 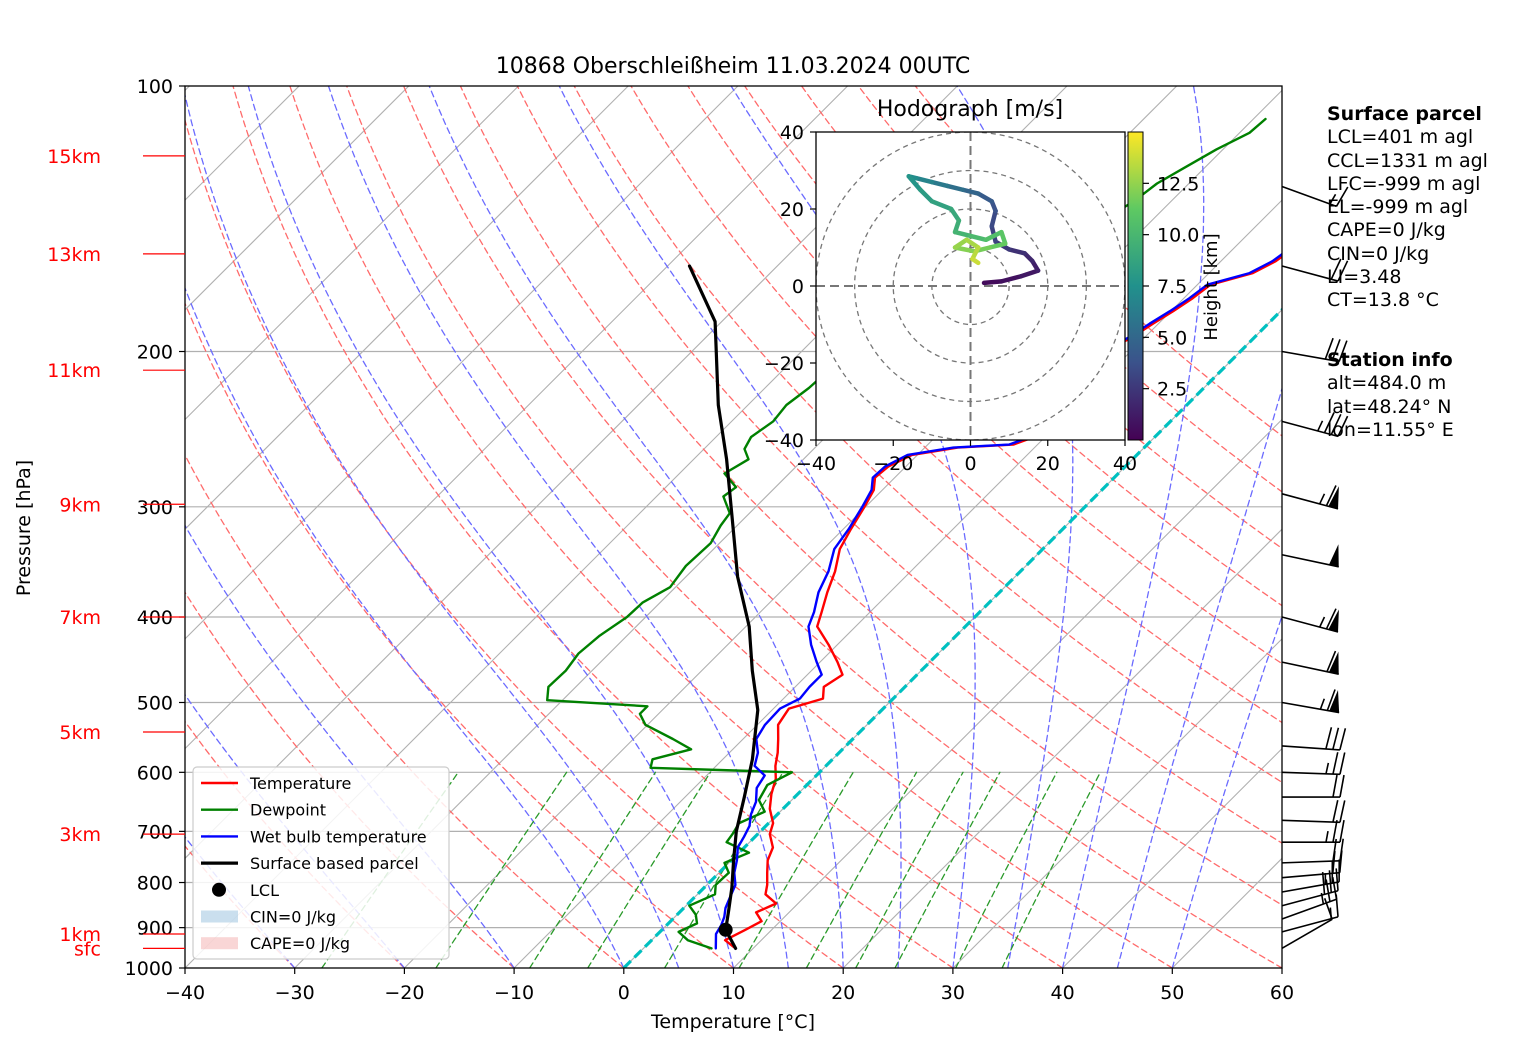 I want to click on hodograph-y-tick-label: −40, so click(x=784, y=441).